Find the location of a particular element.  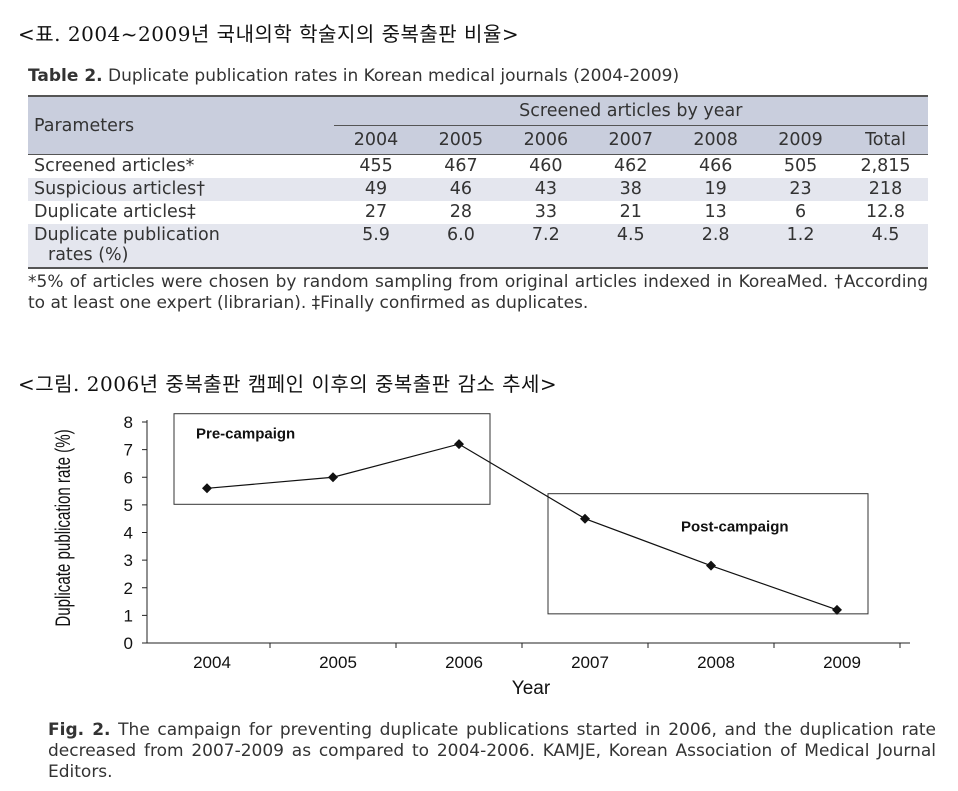

col-header: 2005 is located at coordinates (461, 140).